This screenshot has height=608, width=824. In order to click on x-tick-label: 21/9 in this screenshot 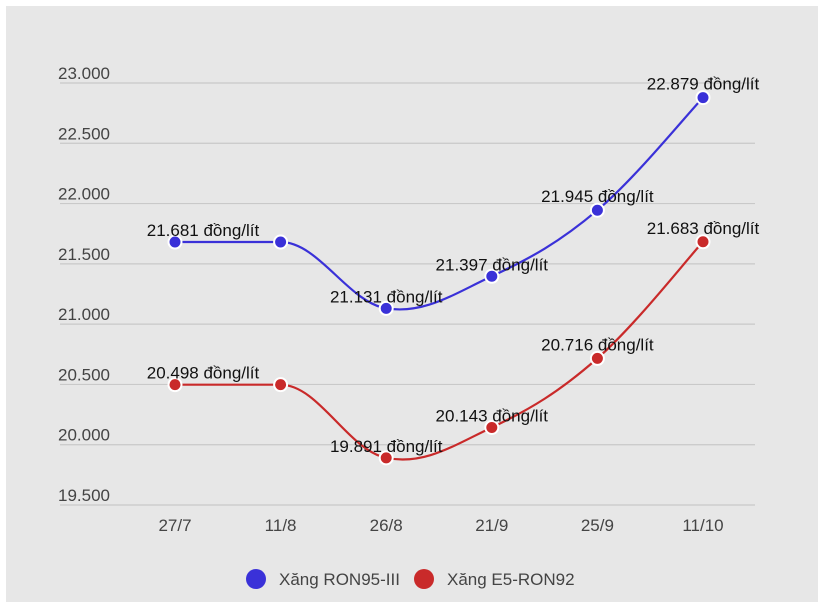, I will do `click(491, 525)`.